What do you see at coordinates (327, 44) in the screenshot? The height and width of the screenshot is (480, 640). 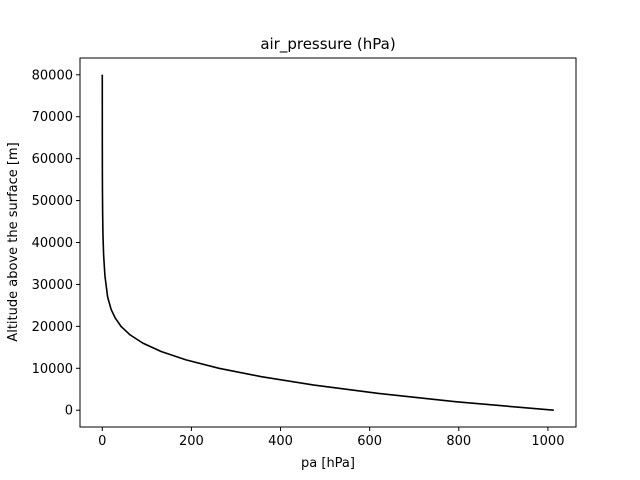 I see `chart-title: air_pressure (hPa)` at bounding box center [327, 44].